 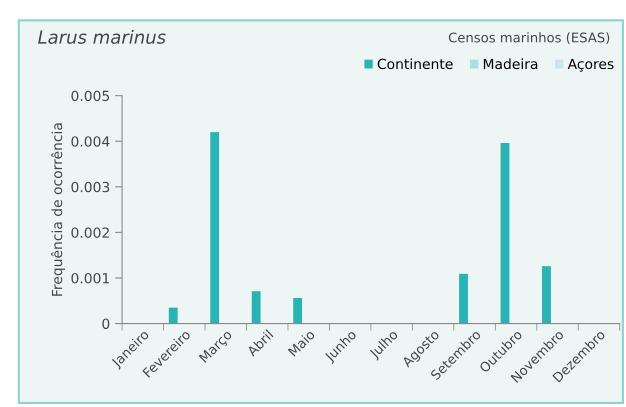 I want to click on y-tick-label: 0.002, so click(x=90, y=232).